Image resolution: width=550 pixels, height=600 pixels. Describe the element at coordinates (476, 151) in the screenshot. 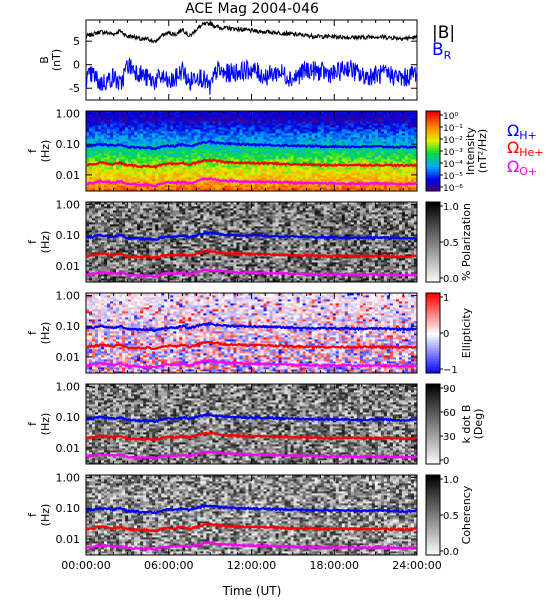

I see `colorbar-label-group: Intensity (nT²/Hz)` at that location.